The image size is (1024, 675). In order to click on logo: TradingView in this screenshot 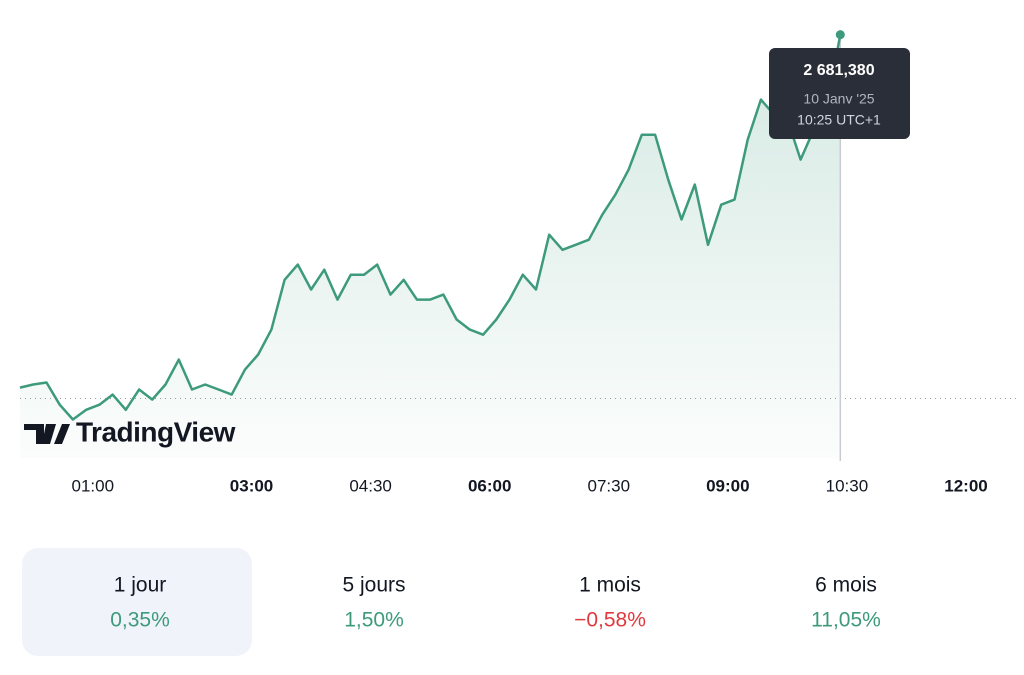, I will do `click(130, 431)`.